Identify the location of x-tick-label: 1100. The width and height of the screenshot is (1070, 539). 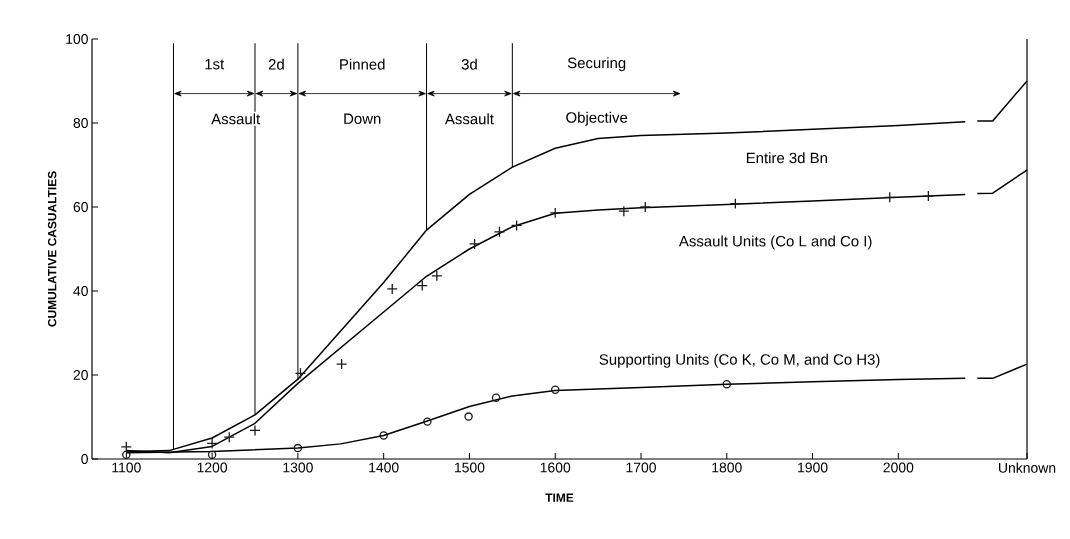
(126, 467).